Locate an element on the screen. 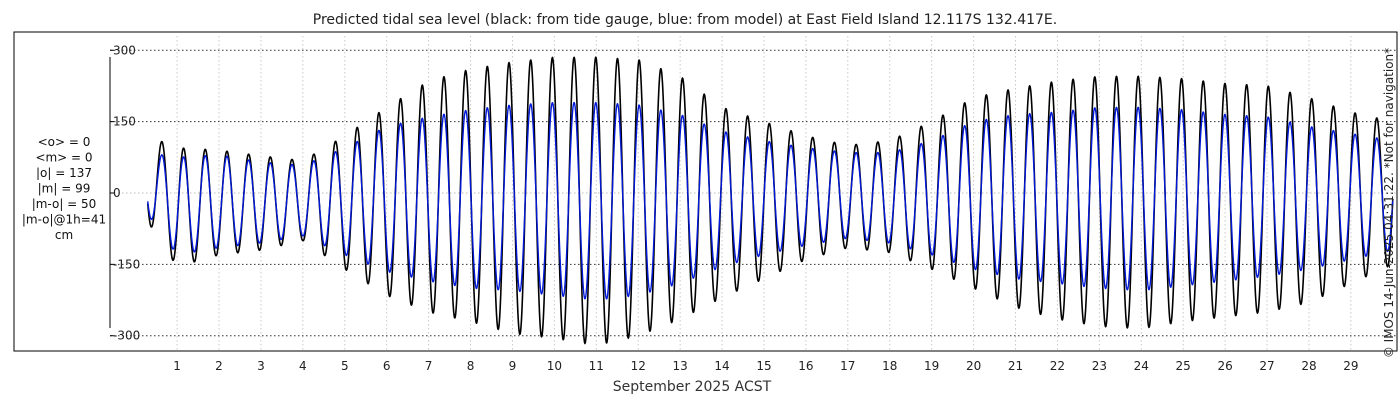 The width and height of the screenshot is (1400, 400). x-tick-label: 3 is located at coordinates (261, 366).